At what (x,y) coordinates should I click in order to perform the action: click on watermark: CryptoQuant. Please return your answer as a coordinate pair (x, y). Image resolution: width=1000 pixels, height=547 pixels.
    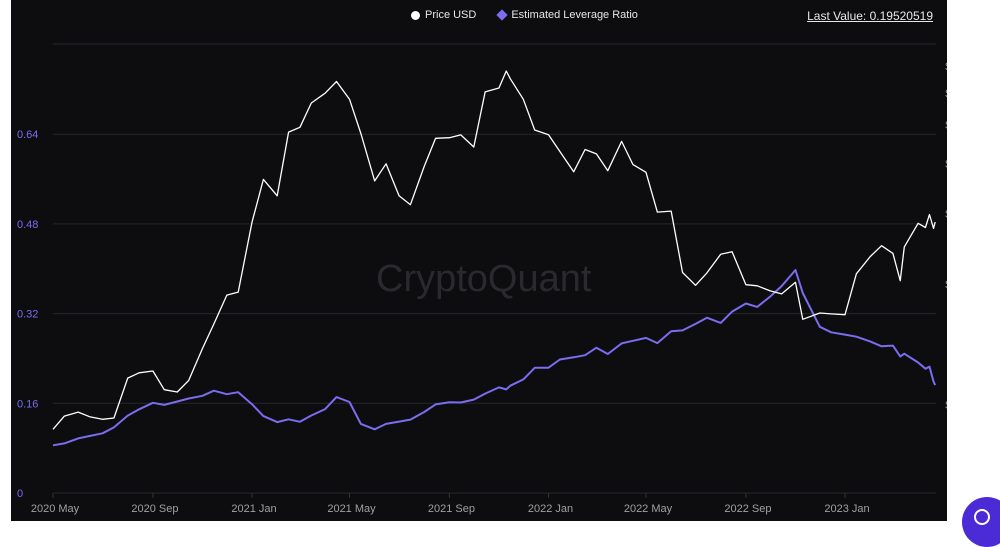
    Looking at the image, I should click on (484, 279).